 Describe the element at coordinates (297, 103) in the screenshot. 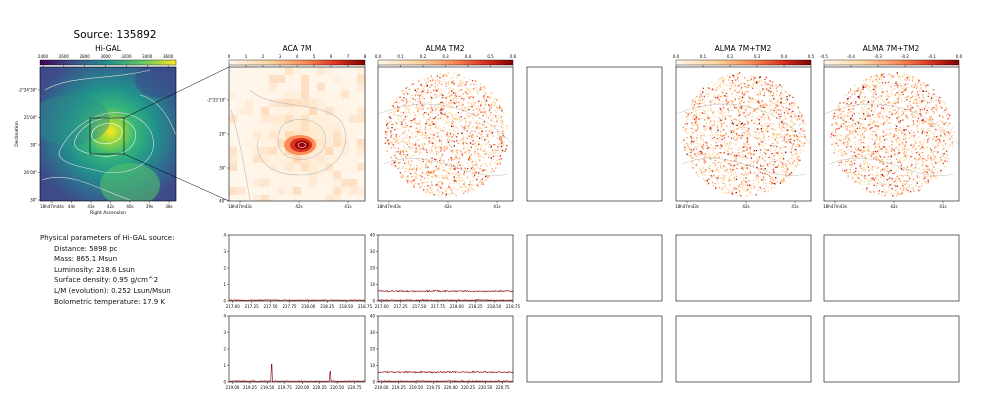

I see `aca-pixel` at that location.